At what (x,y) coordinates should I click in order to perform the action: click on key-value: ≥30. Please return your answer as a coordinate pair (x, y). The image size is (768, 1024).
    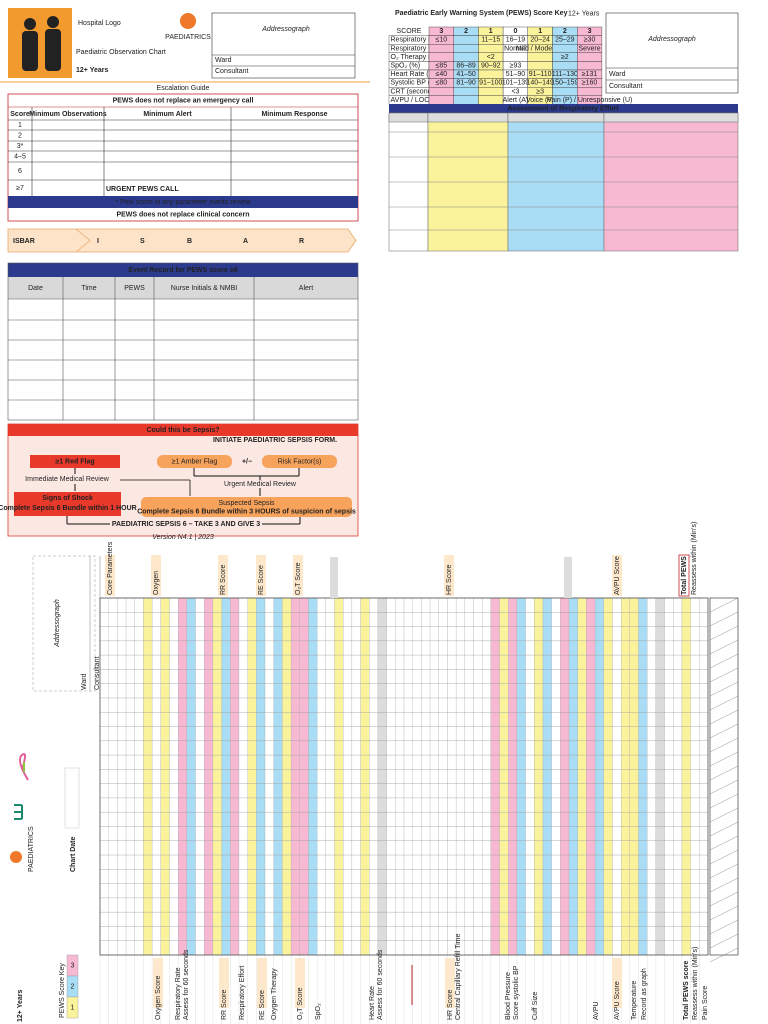
    Looking at the image, I should click on (590, 40).